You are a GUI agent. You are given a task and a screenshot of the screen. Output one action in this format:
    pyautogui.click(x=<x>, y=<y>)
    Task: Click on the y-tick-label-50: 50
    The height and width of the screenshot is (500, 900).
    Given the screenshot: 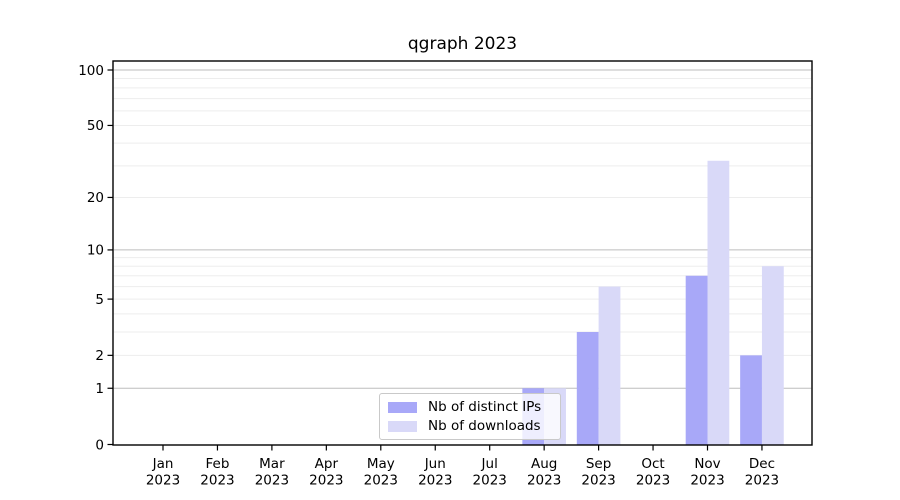 What is the action you would take?
    pyautogui.click(x=95, y=126)
    